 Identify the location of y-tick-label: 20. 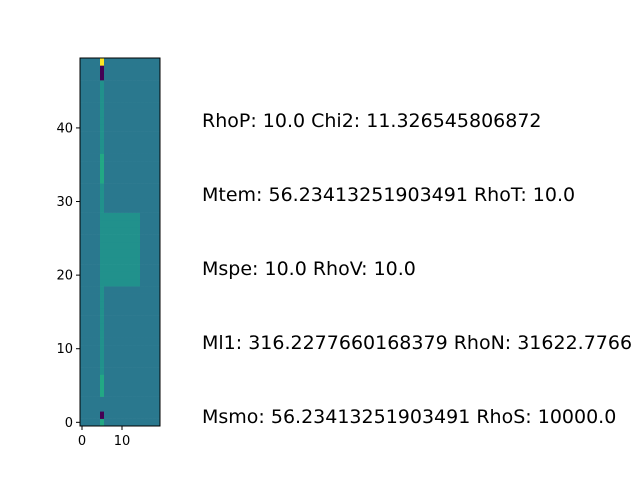
(64, 276).